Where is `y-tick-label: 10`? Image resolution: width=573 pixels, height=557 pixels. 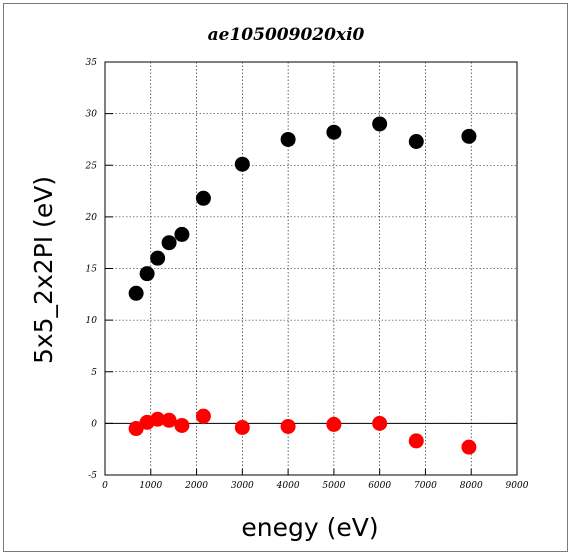 y-tick-label: 10 is located at coordinates (92, 321).